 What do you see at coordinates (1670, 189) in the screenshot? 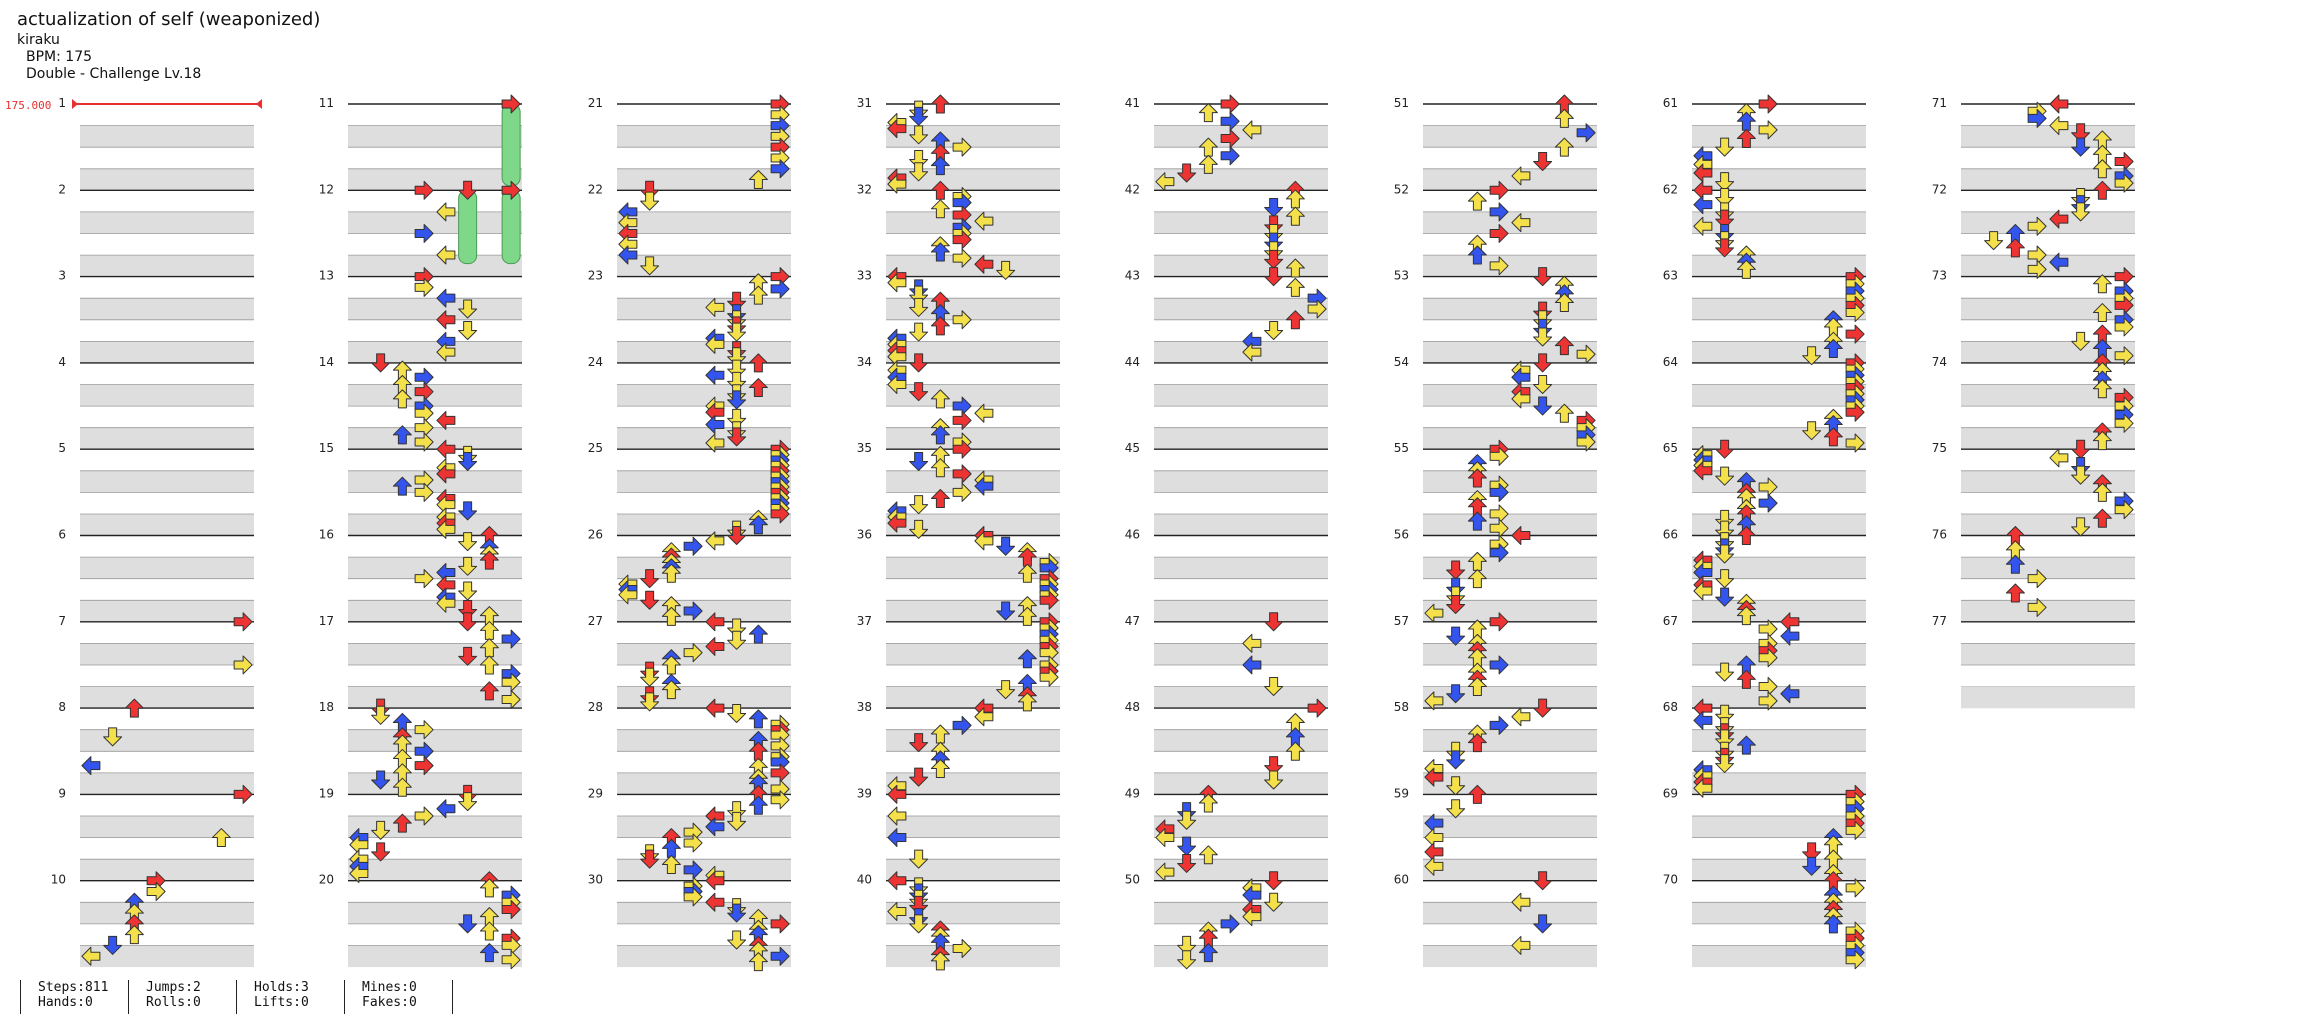
I see `measure-number: 62` at bounding box center [1670, 189].